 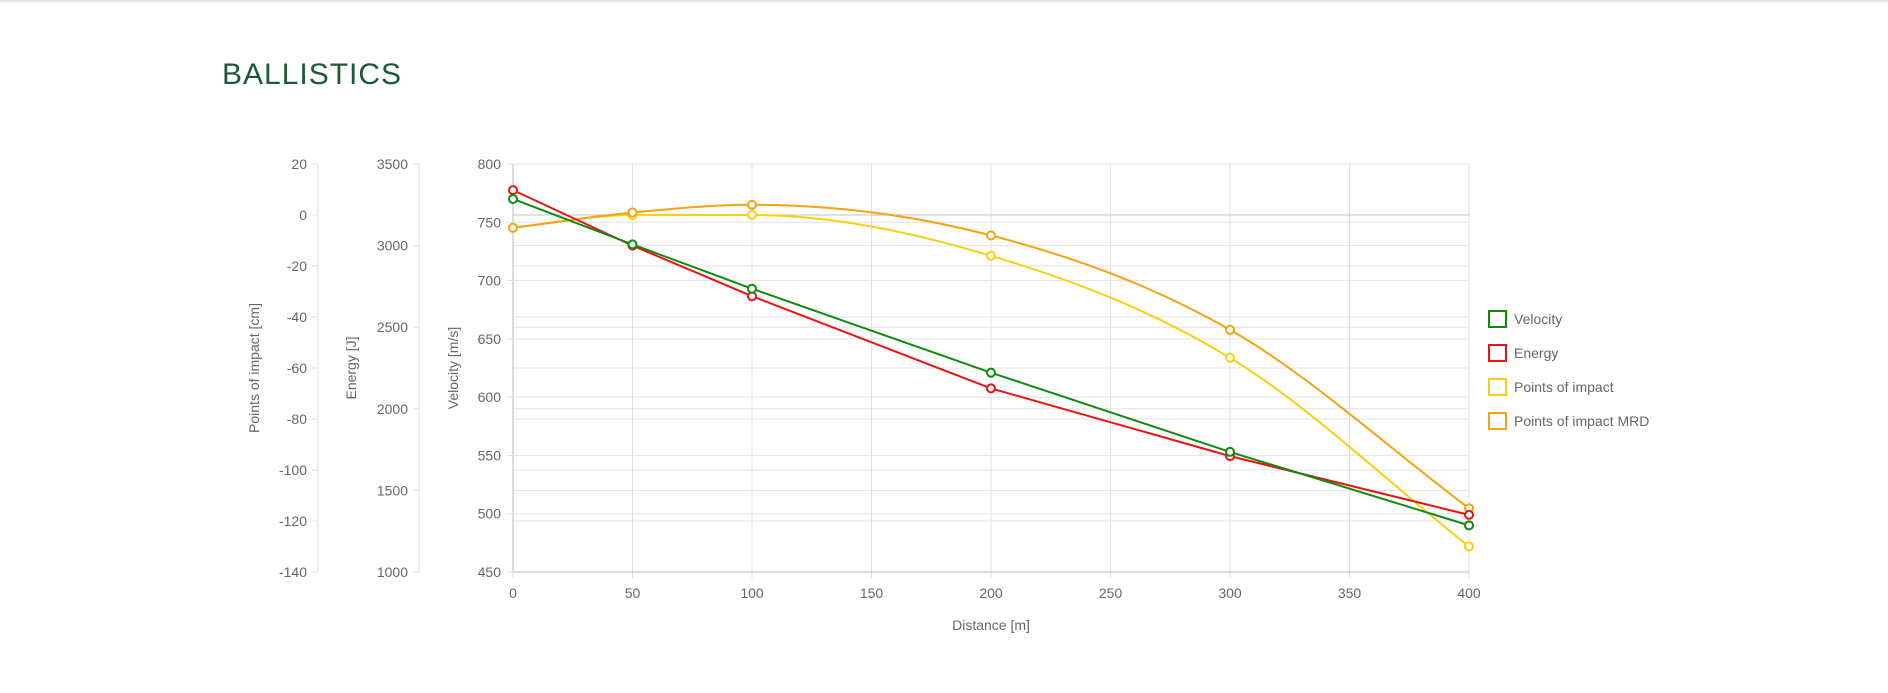 I want to click on velocity-tick-label: 750, so click(x=490, y=222).